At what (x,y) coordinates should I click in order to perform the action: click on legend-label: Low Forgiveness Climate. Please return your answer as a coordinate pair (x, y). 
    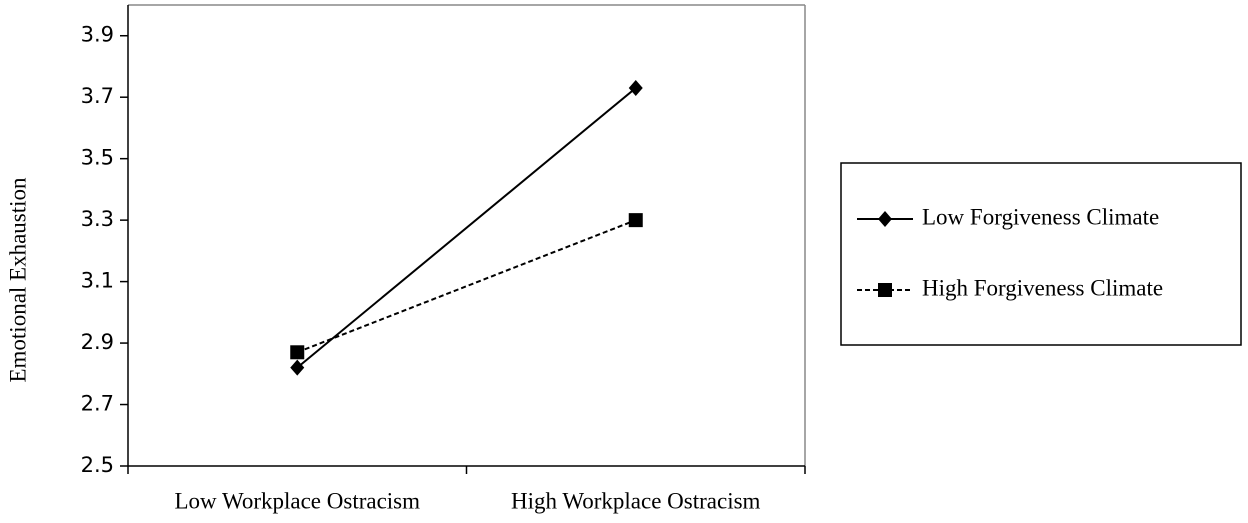
    Looking at the image, I should click on (1040, 216).